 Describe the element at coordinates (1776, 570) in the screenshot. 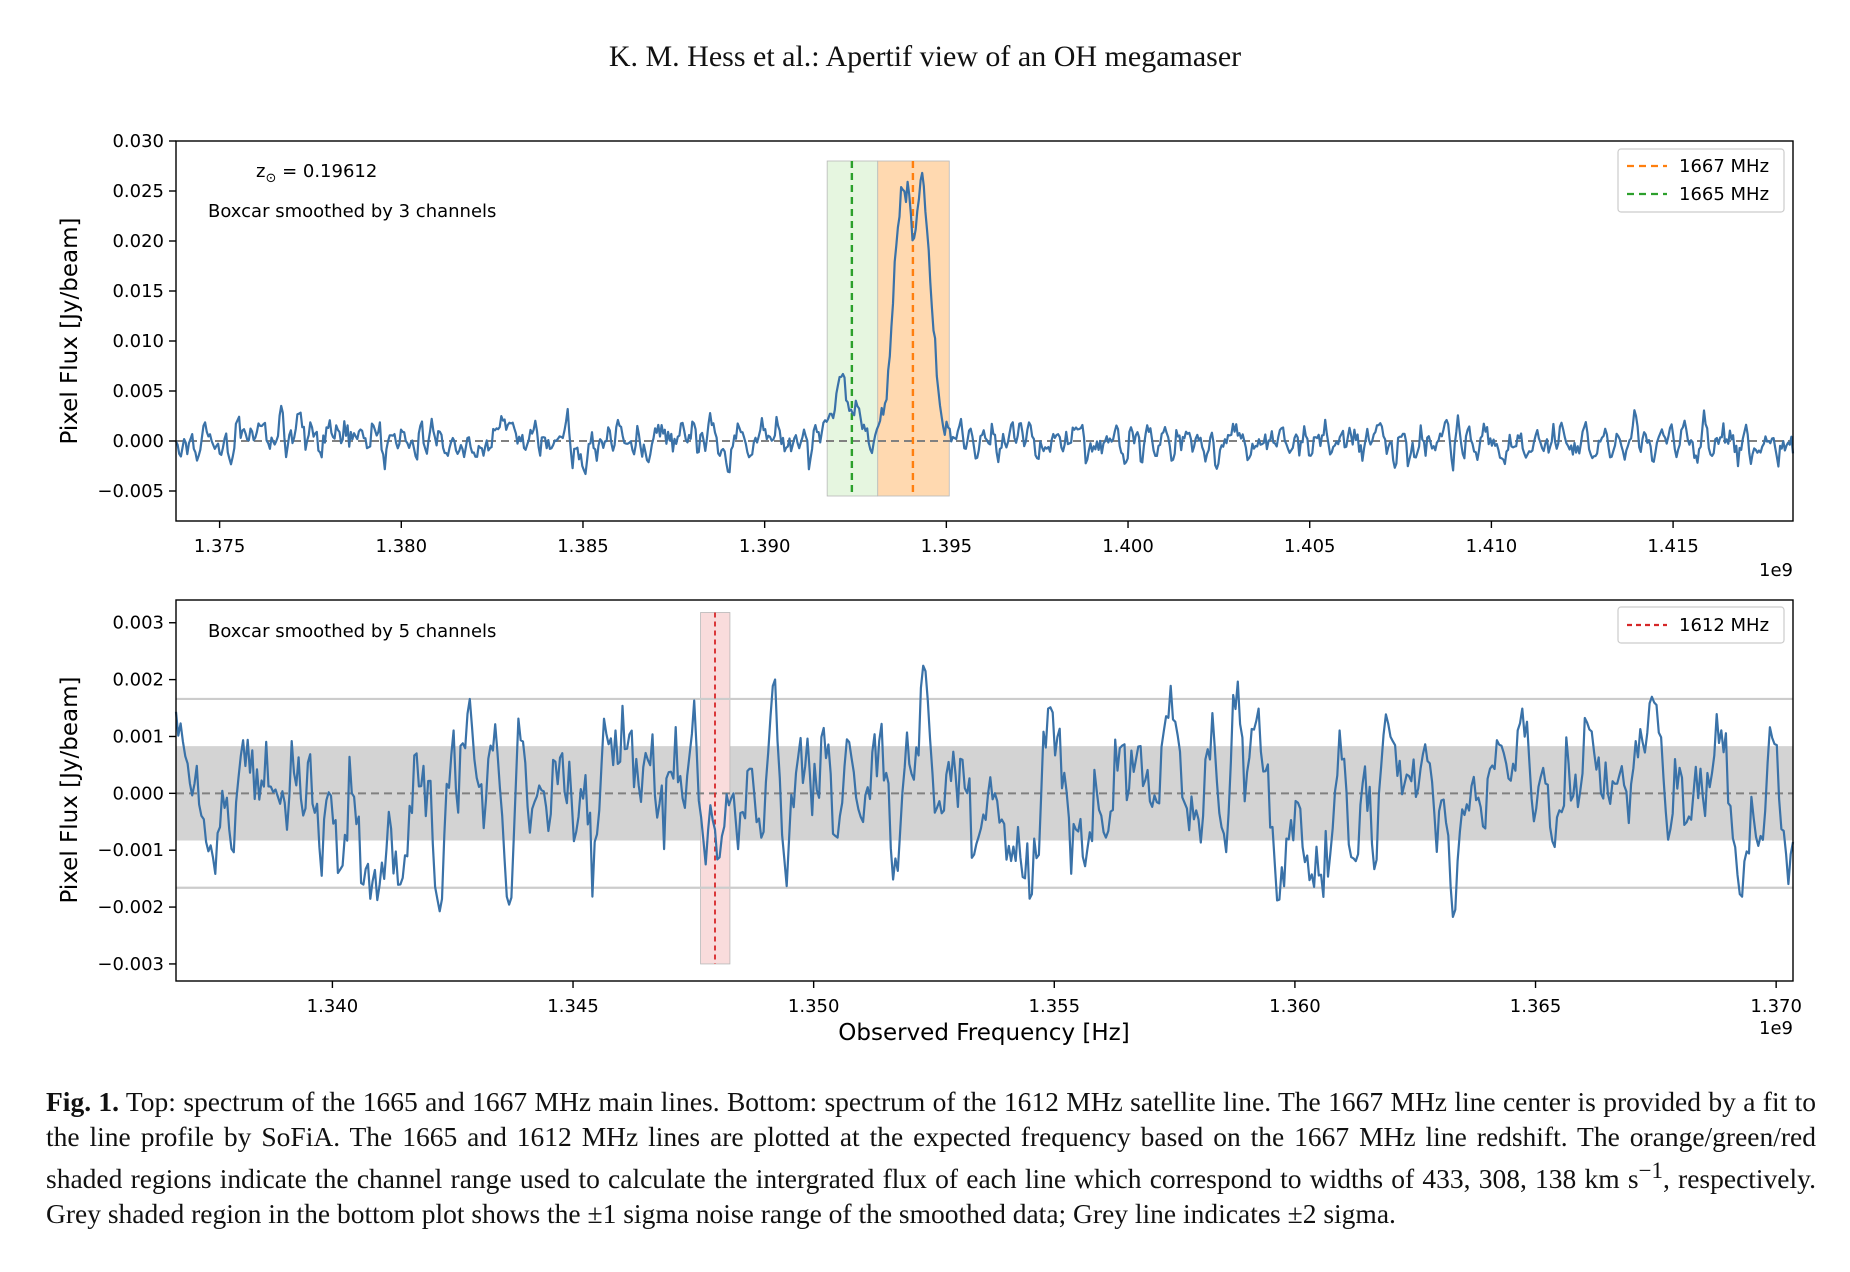

I see `top-x-exponent: 1e9` at that location.